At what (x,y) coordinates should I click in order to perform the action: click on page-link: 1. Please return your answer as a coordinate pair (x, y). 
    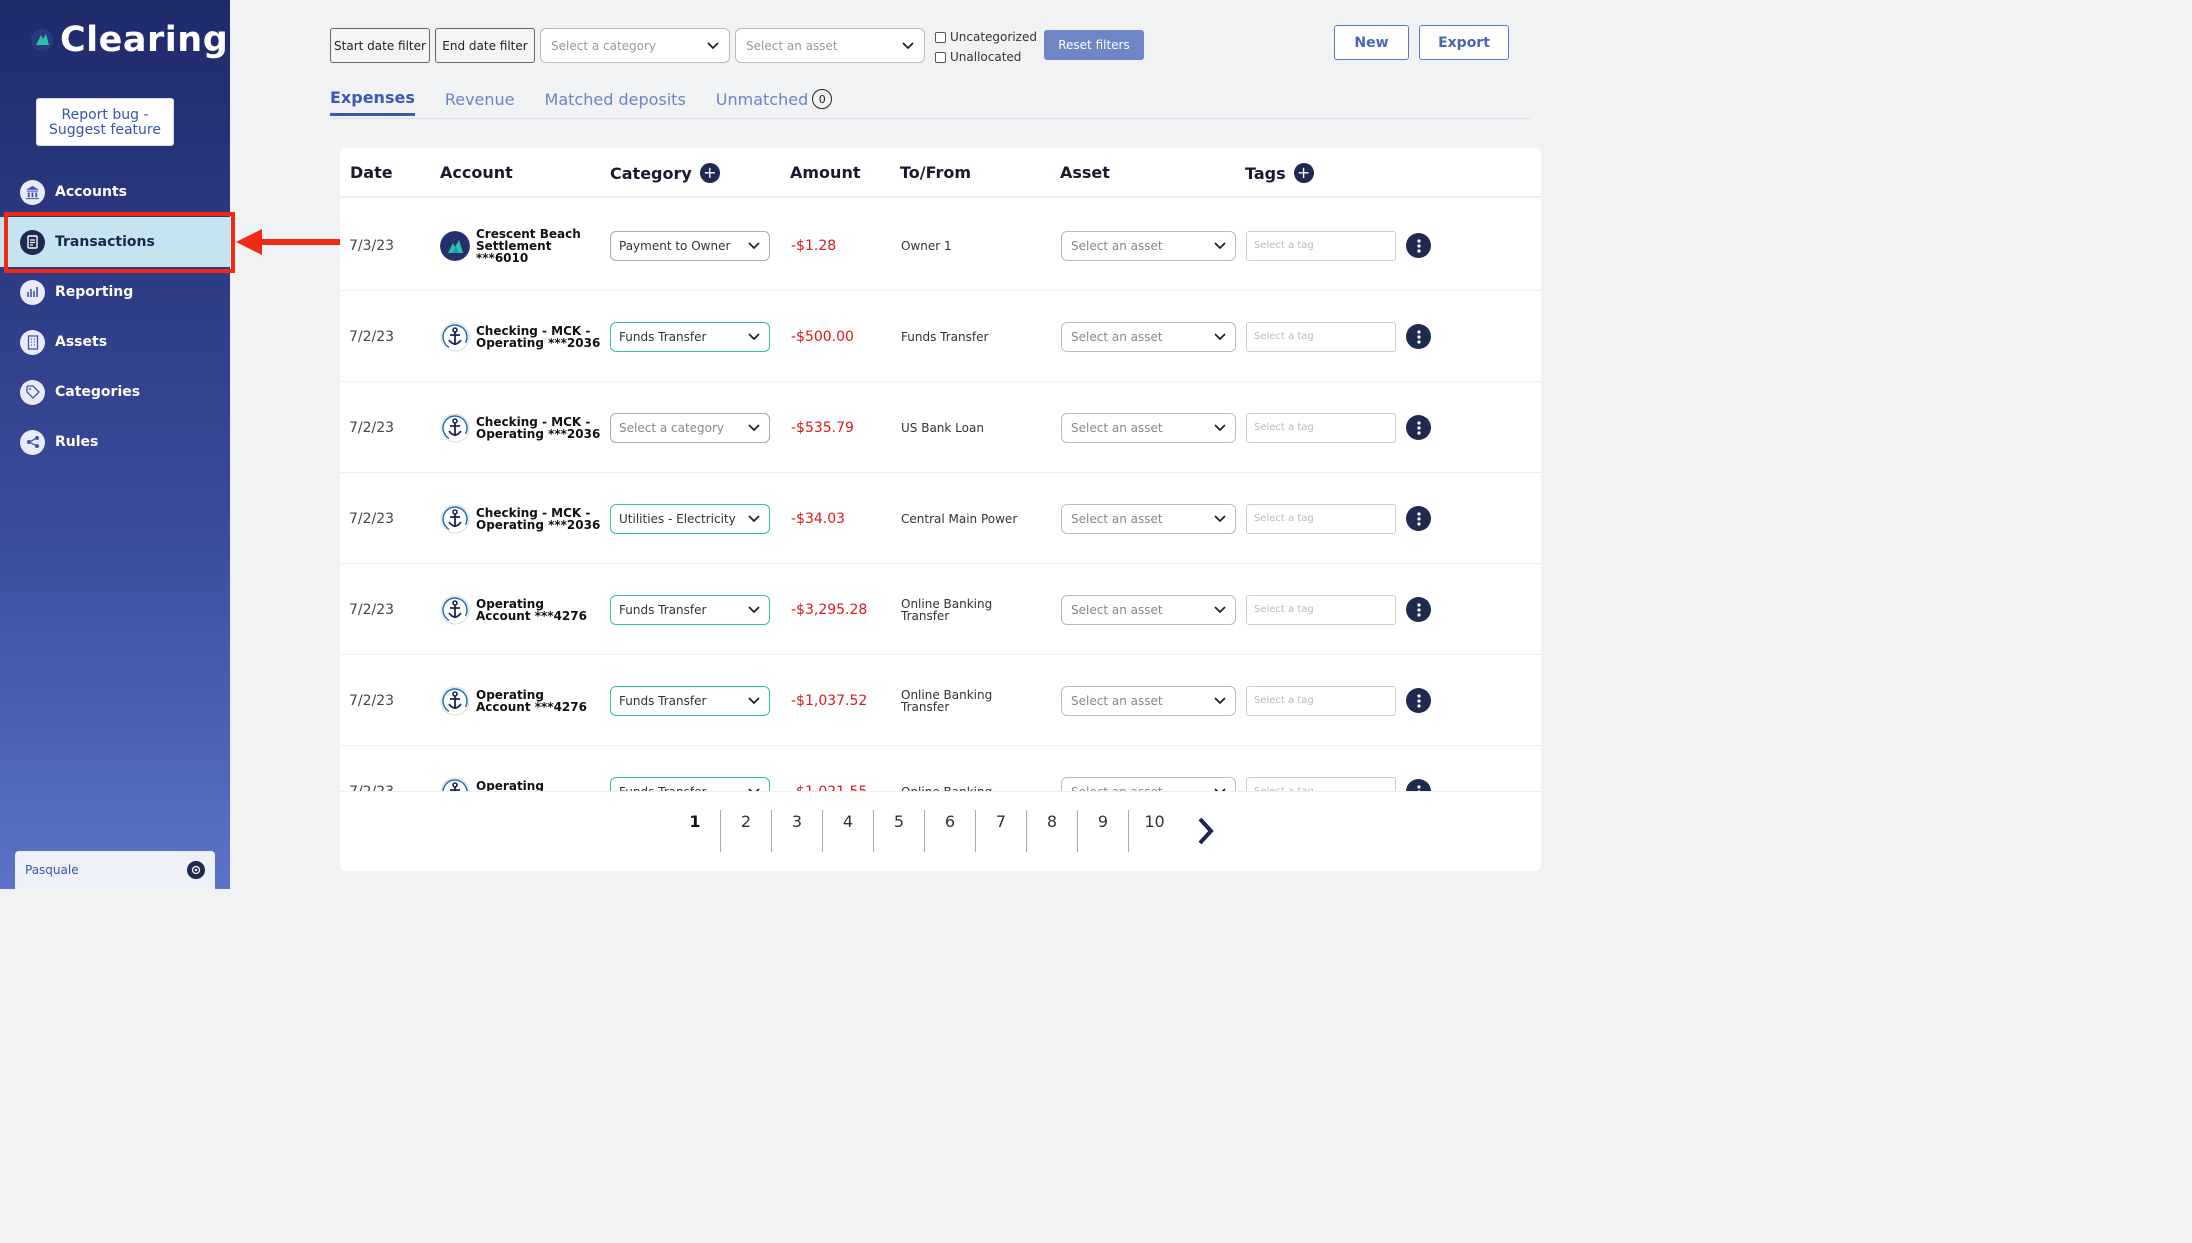
    Looking at the image, I should click on (695, 831).